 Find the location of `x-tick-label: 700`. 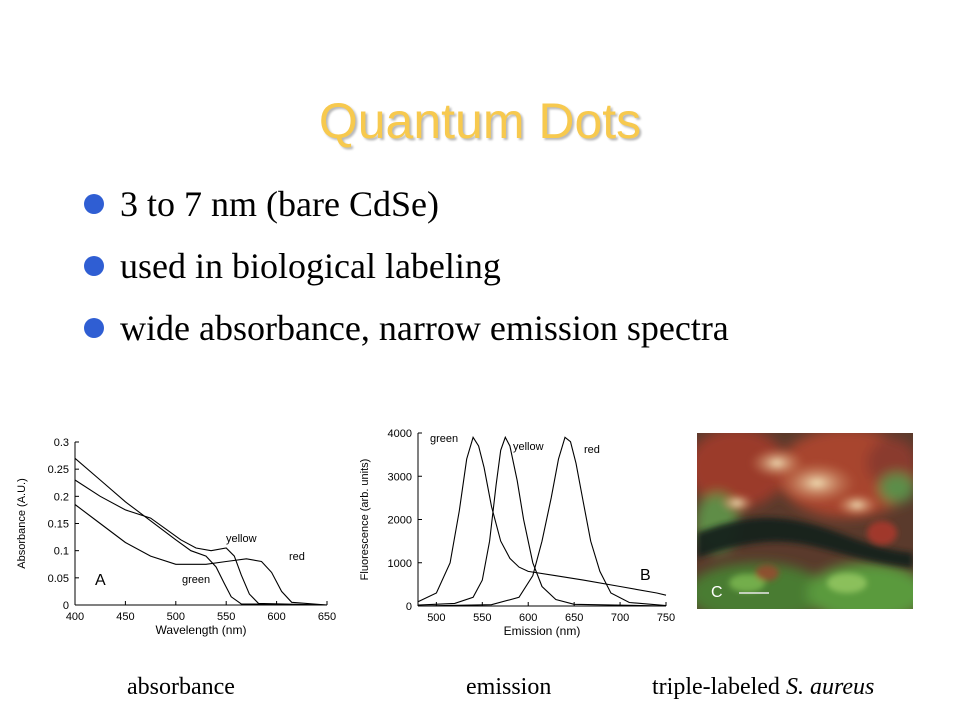

x-tick-label: 700 is located at coordinates (620, 618).